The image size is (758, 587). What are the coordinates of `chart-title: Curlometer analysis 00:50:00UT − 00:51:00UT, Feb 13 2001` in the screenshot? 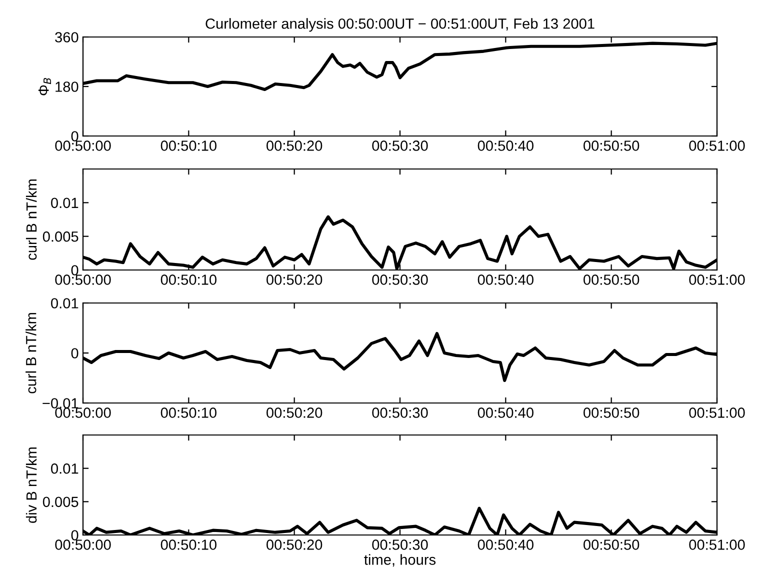 It's located at (400, 25).